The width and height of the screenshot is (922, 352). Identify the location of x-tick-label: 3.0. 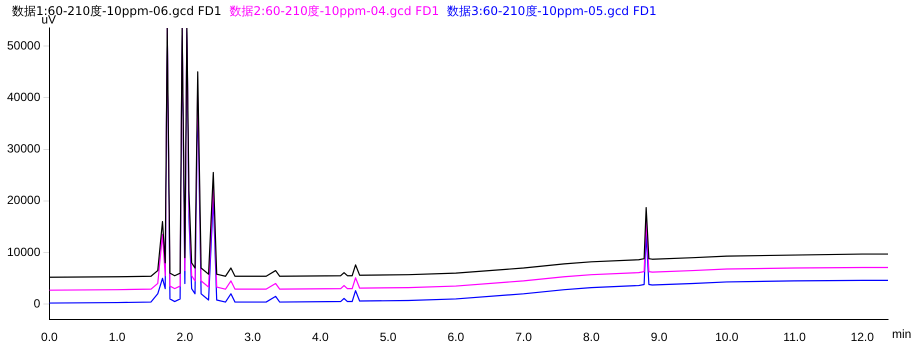
(253, 337).